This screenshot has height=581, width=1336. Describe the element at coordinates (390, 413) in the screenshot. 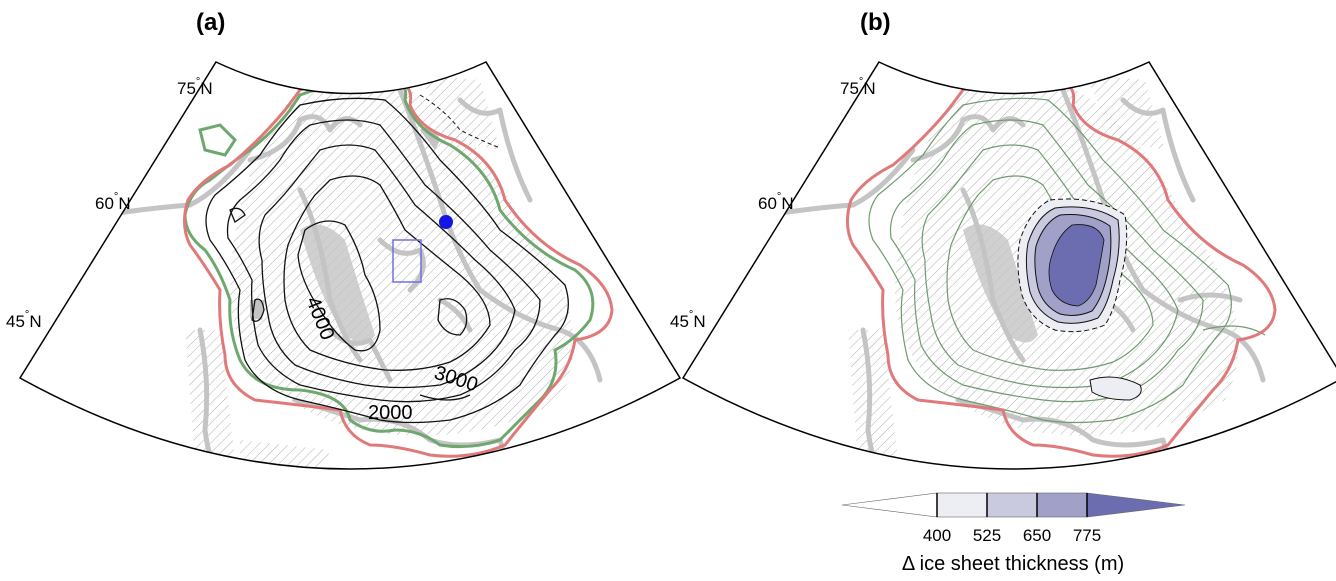

I see `contour-label-2000: 2000` at that location.